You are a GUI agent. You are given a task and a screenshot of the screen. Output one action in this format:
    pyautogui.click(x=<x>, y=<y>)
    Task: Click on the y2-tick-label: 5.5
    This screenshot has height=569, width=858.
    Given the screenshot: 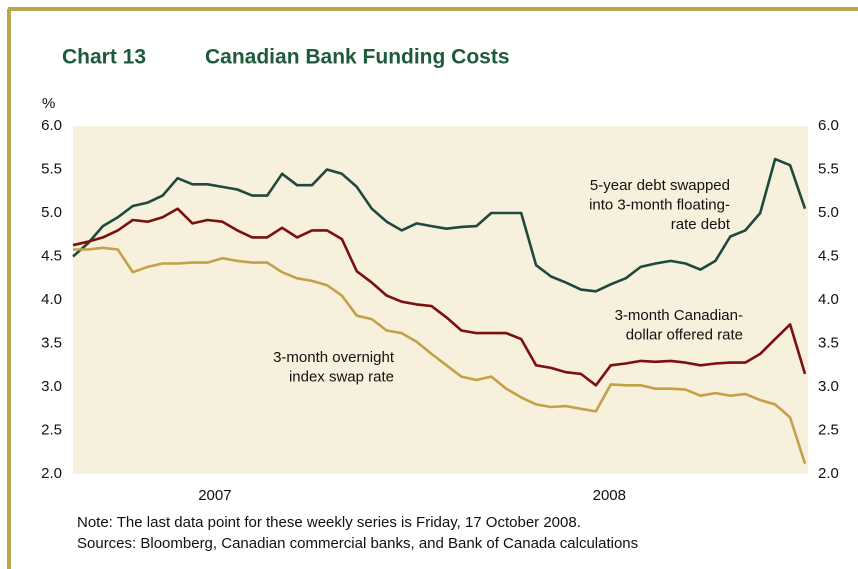 What is the action you would take?
    pyautogui.click(x=828, y=168)
    